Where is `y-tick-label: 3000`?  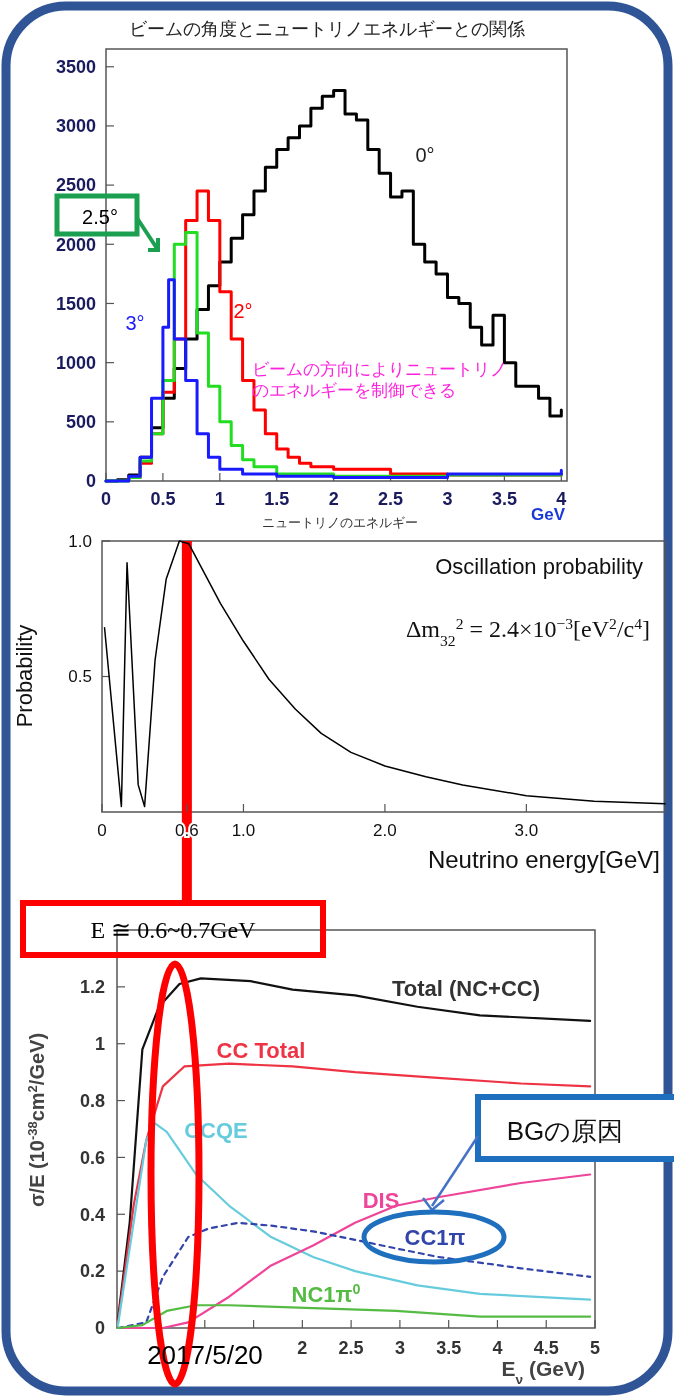 y-tick-label: 3000 is located at coordinates (75, 126).